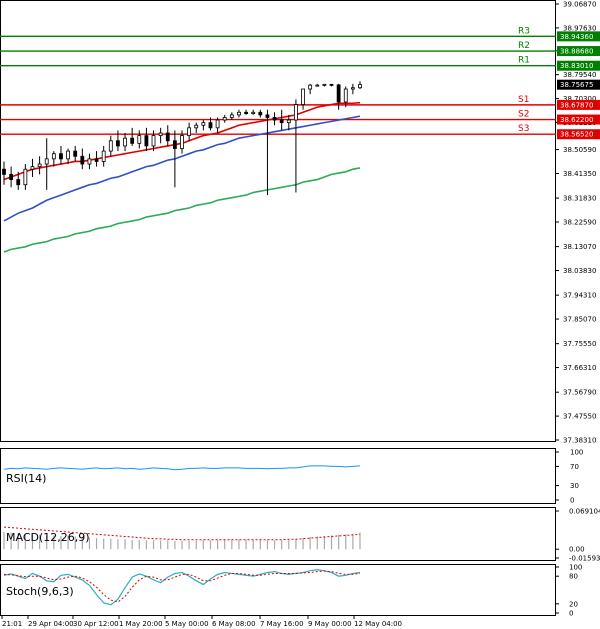 The image size is (600, 629). What do you see at coordinates (579, 441) in the screenshot?
I see `price-tick-label: 37.38310` at bounding box center [579, 441].